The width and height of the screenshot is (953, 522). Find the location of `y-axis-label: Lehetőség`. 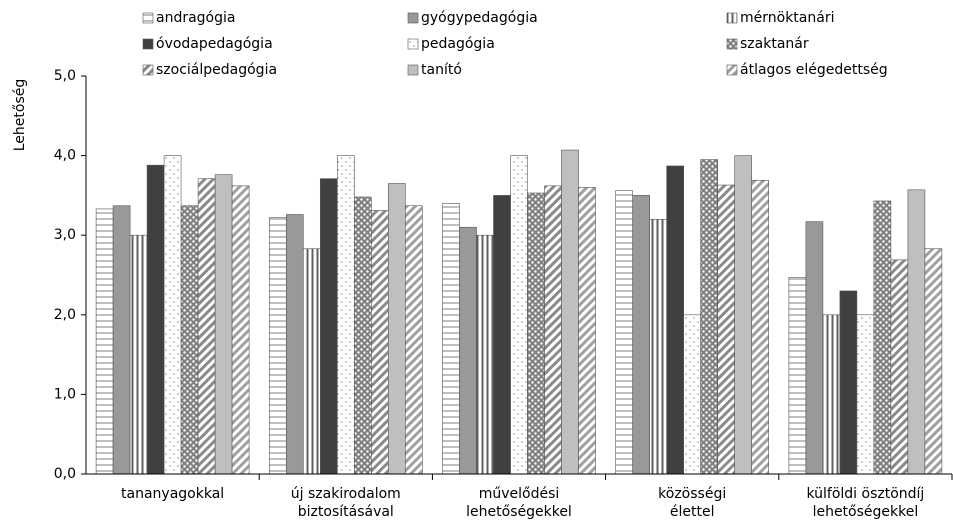

y-axis-label: Lehetőség is located at coordinates (20, 115).